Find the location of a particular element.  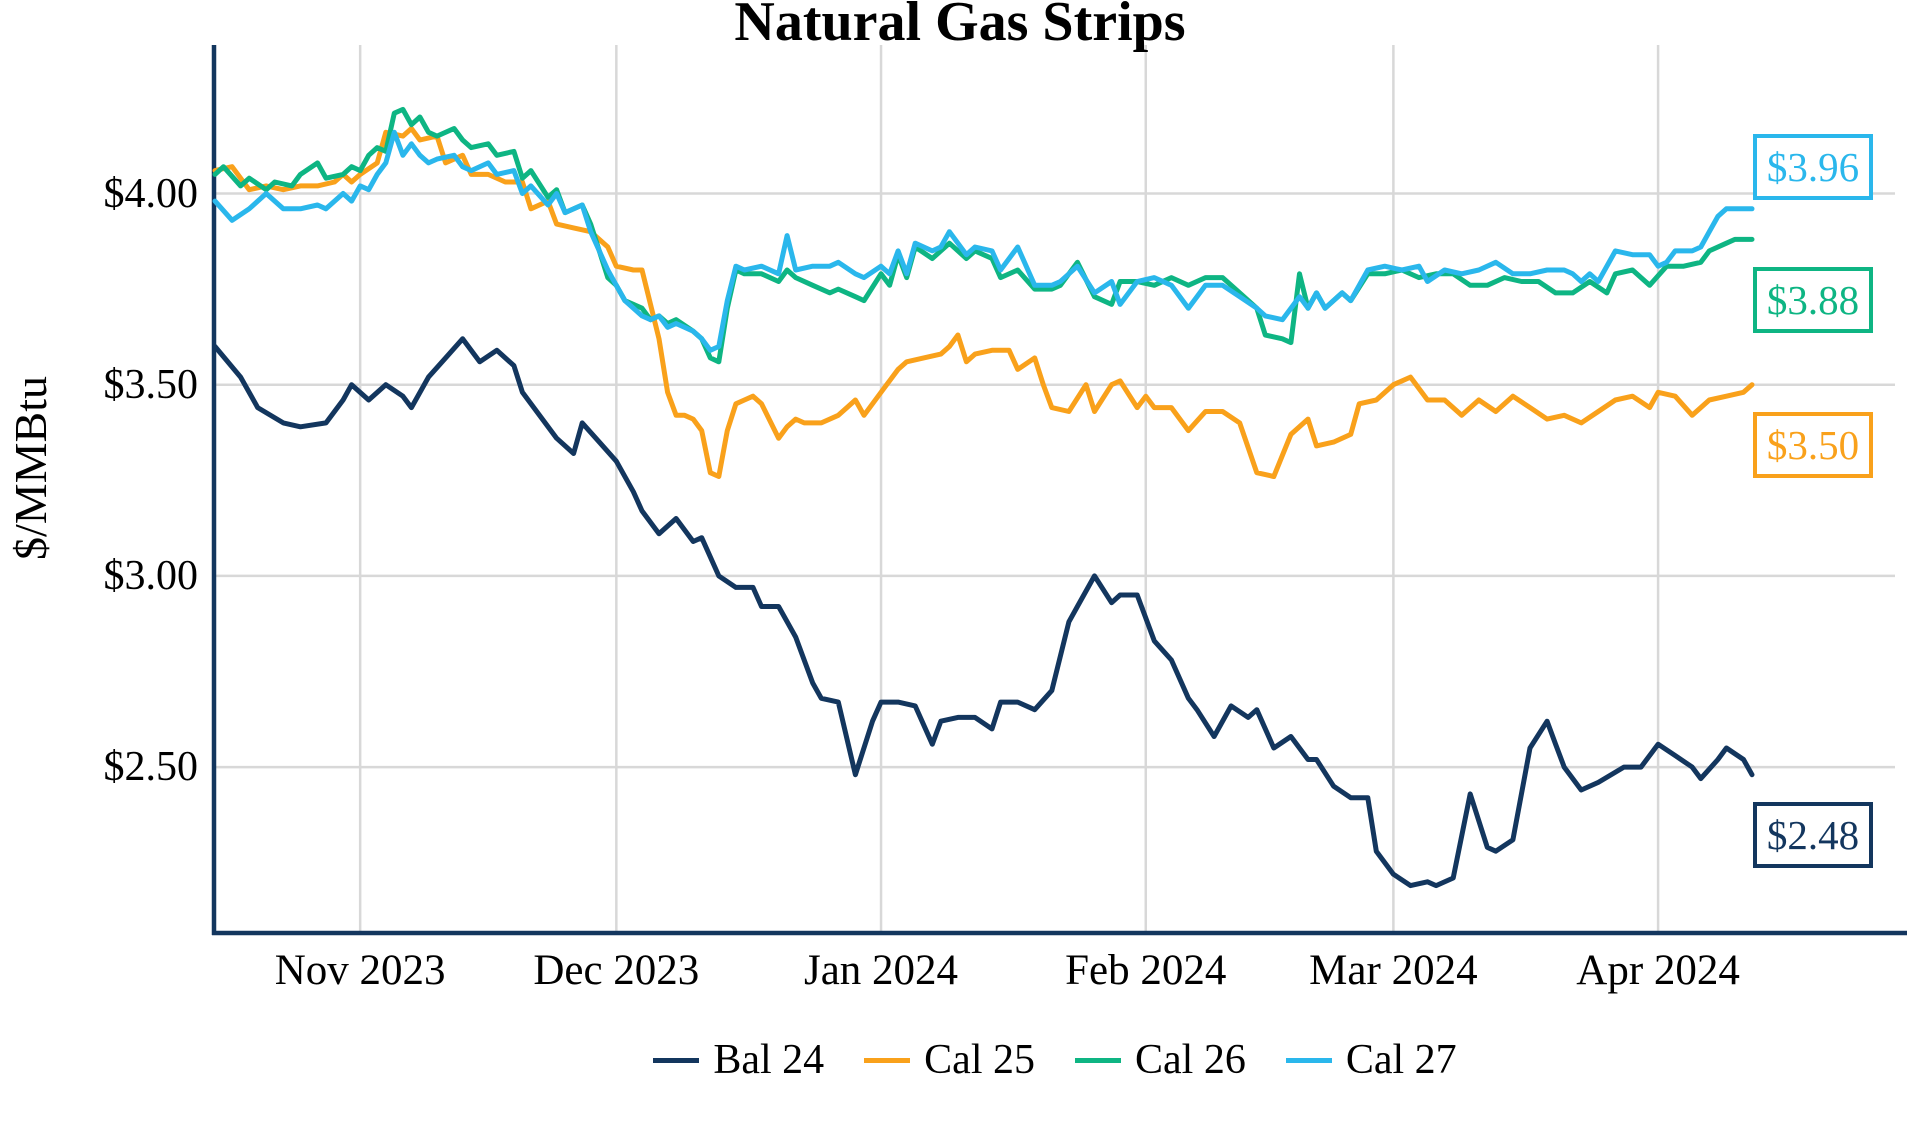

x-tick-label: Apr 2024 is located at coordinates (1658, 970).